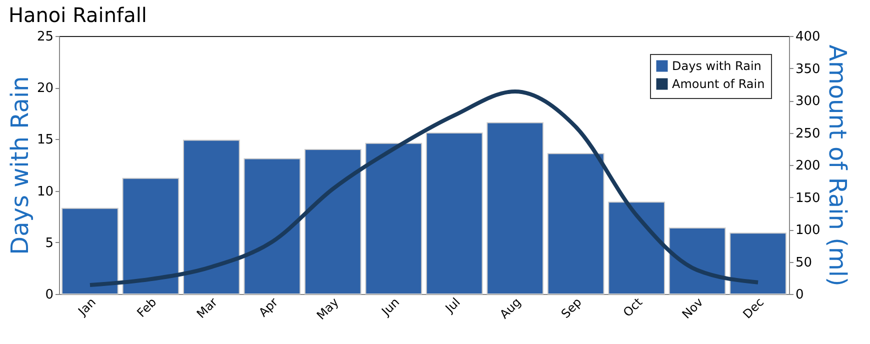 Image resolution: width=870 pixels, height=344 pixels. Describe the element at coordinates (147, 307) in the screenshot. I see `x-tick-label: Feb` at that location.